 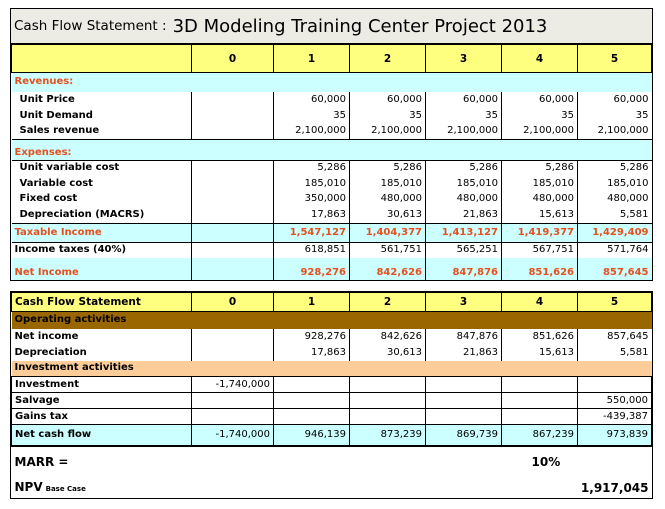 What do you see at coordinates (539, 435) in the screenshot?
I see `value-cell: 867,239` at bounding box center [539, 435].